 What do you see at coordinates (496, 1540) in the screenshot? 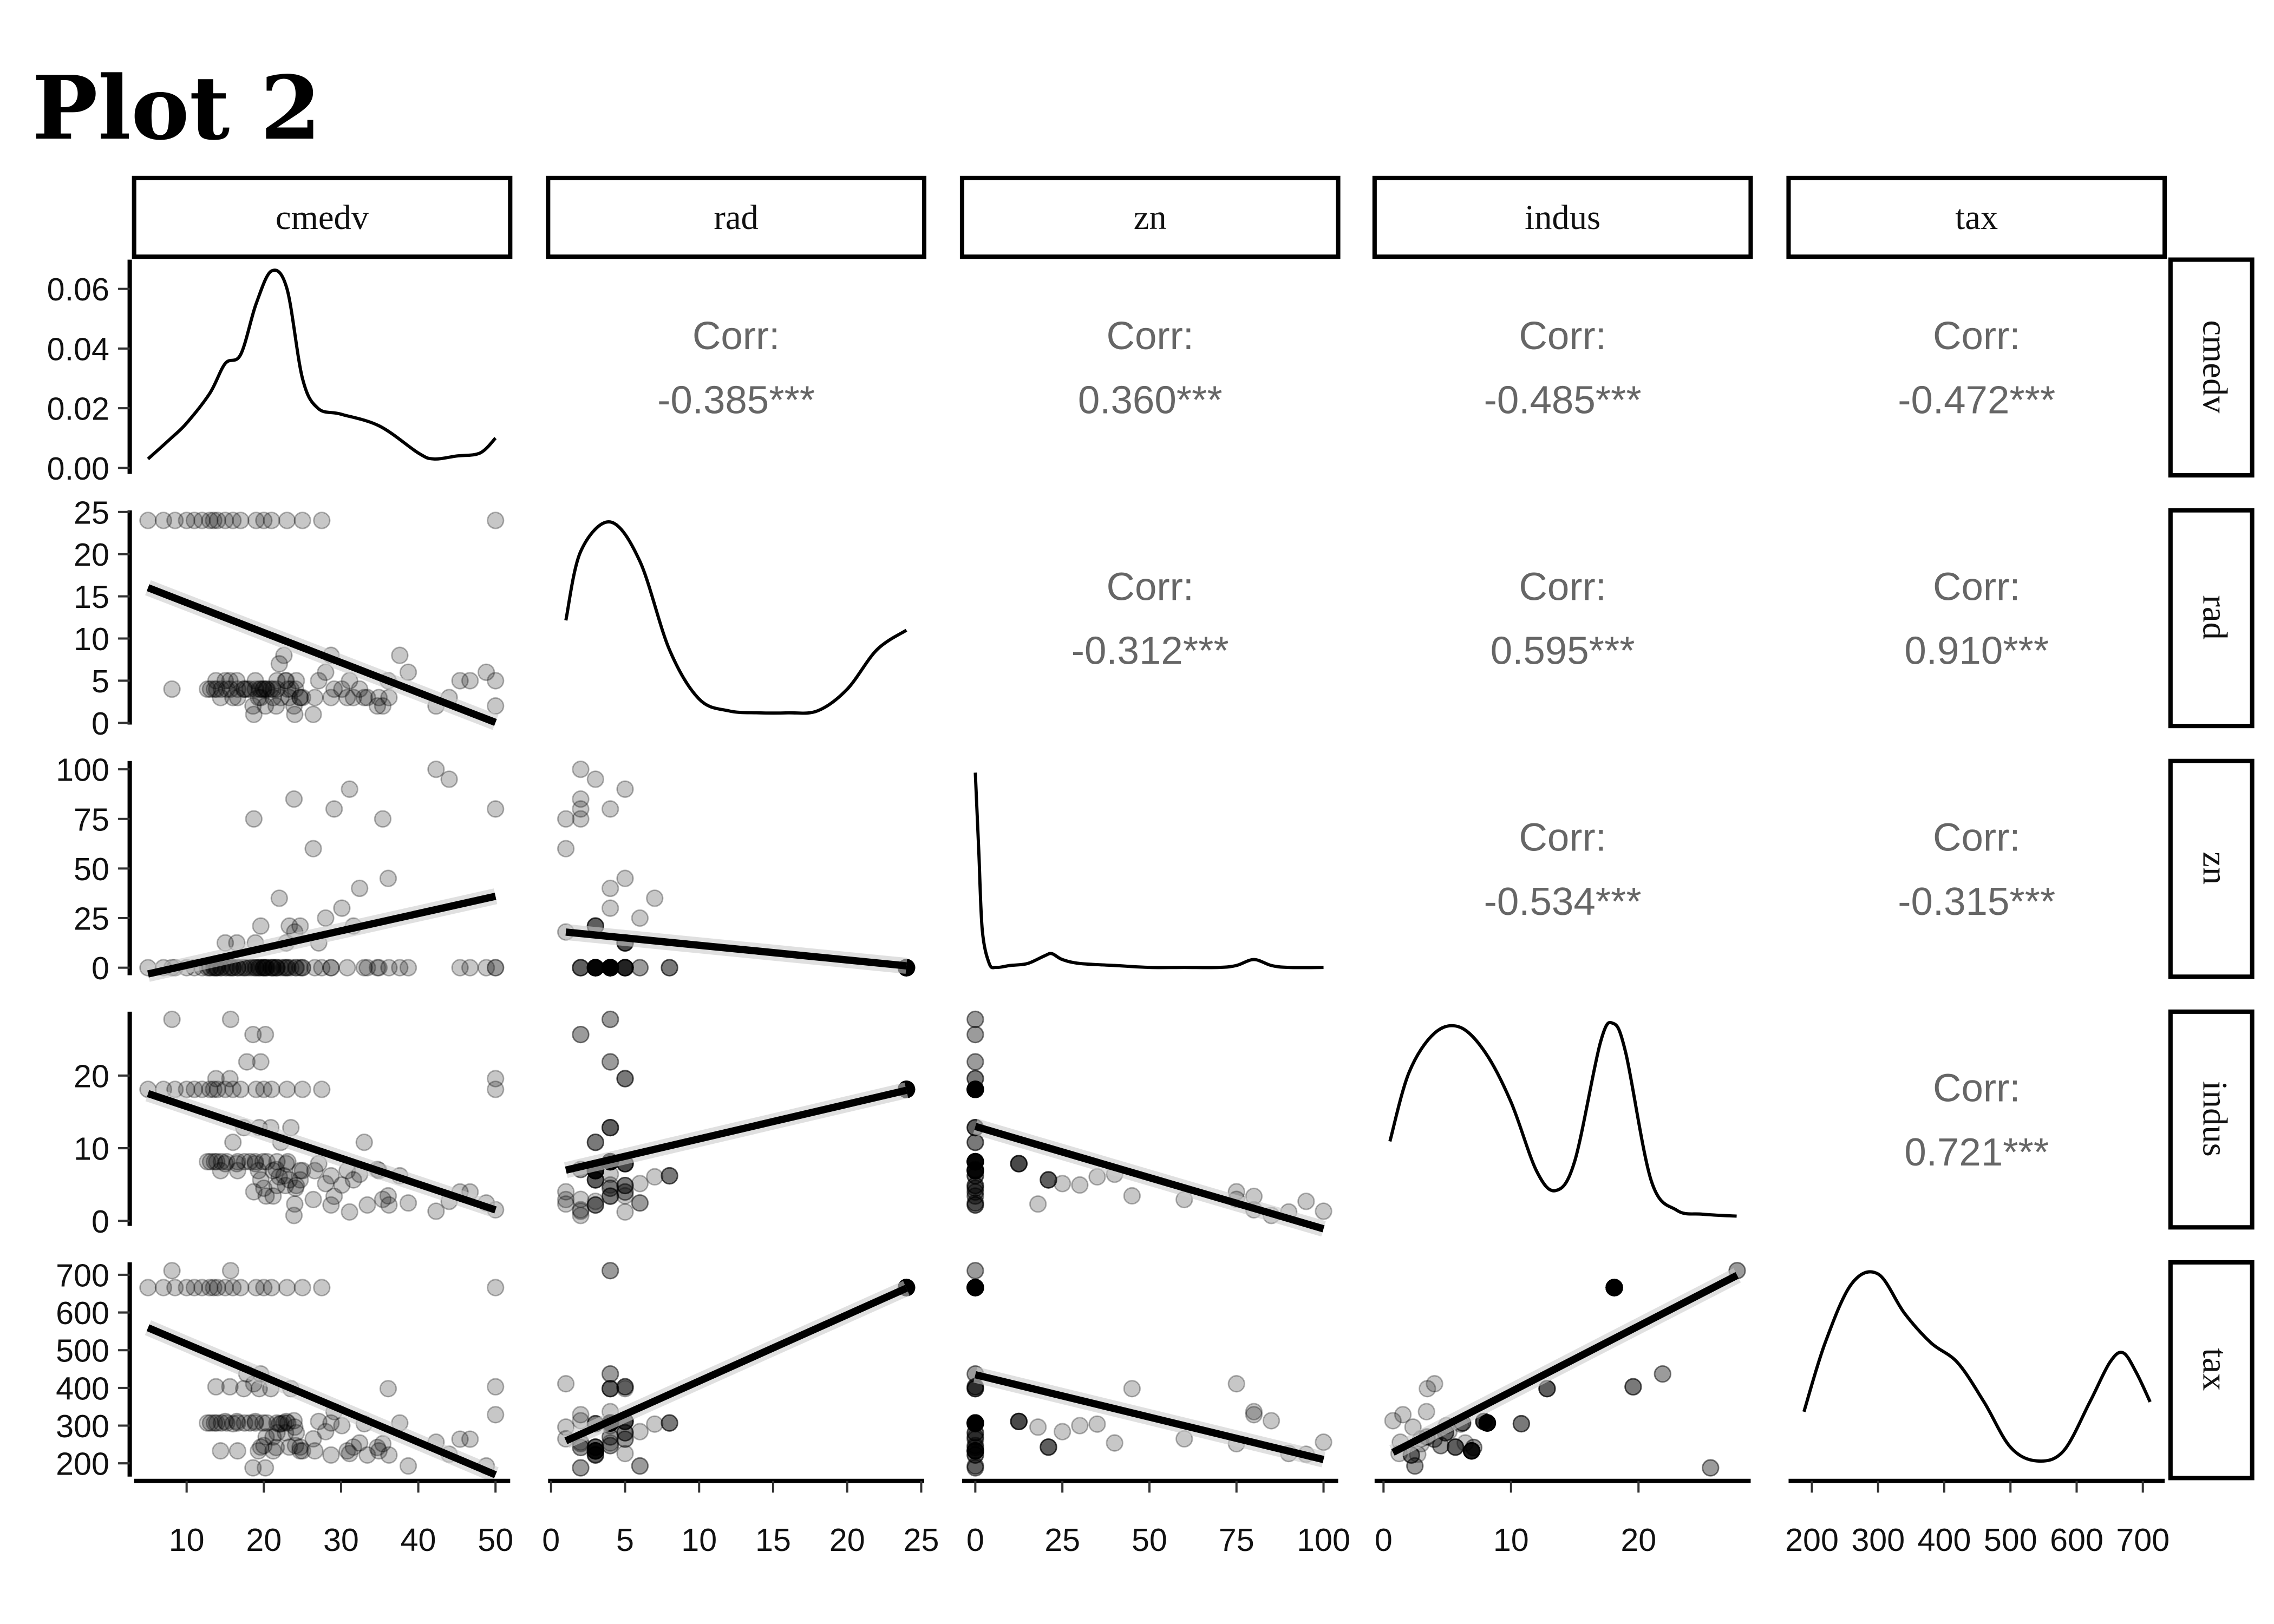
I see `x-tick-label-cmedv: 50` at bounding box center [496, 1540].